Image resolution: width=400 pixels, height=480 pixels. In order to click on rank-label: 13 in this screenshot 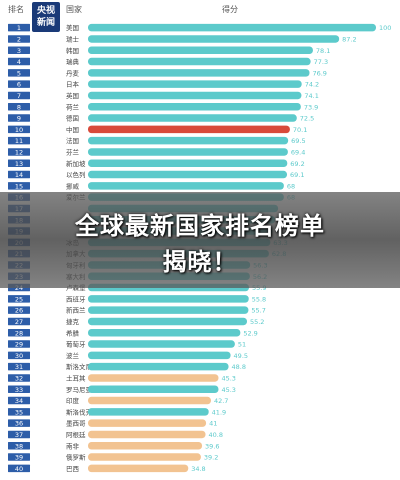, I will do `click(19, 164)`.